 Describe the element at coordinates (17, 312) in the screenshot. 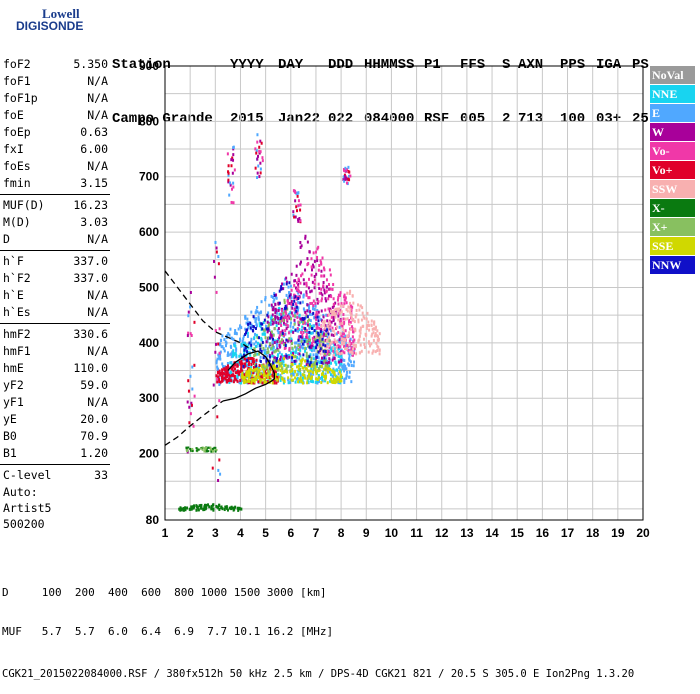

I see `param-label: h`Es` at that location.